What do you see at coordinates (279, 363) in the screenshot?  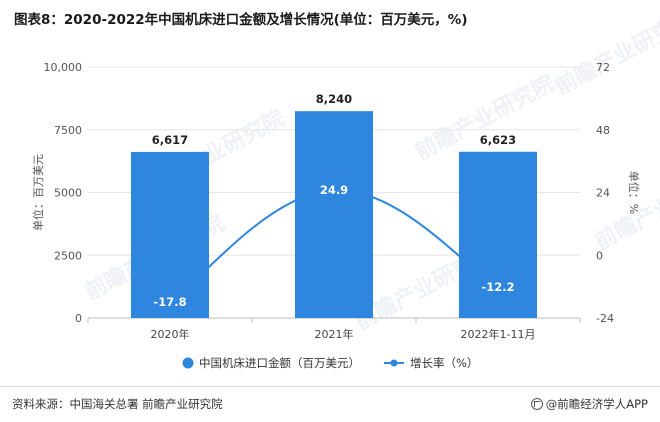 I see `legend-bar-label: 中国机床进口金额（百万美元）` at bounding box center [279, 363].